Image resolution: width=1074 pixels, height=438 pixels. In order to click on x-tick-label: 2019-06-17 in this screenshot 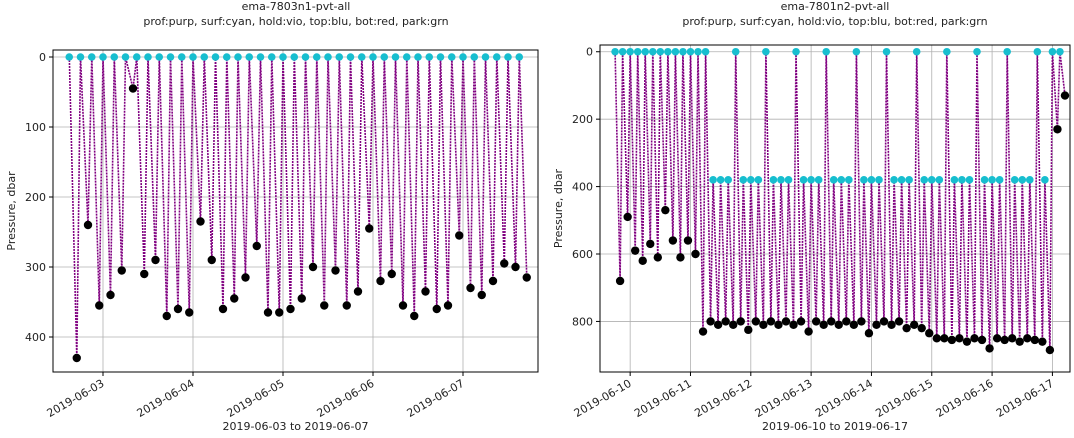, I will do `click(1025, 398)`.